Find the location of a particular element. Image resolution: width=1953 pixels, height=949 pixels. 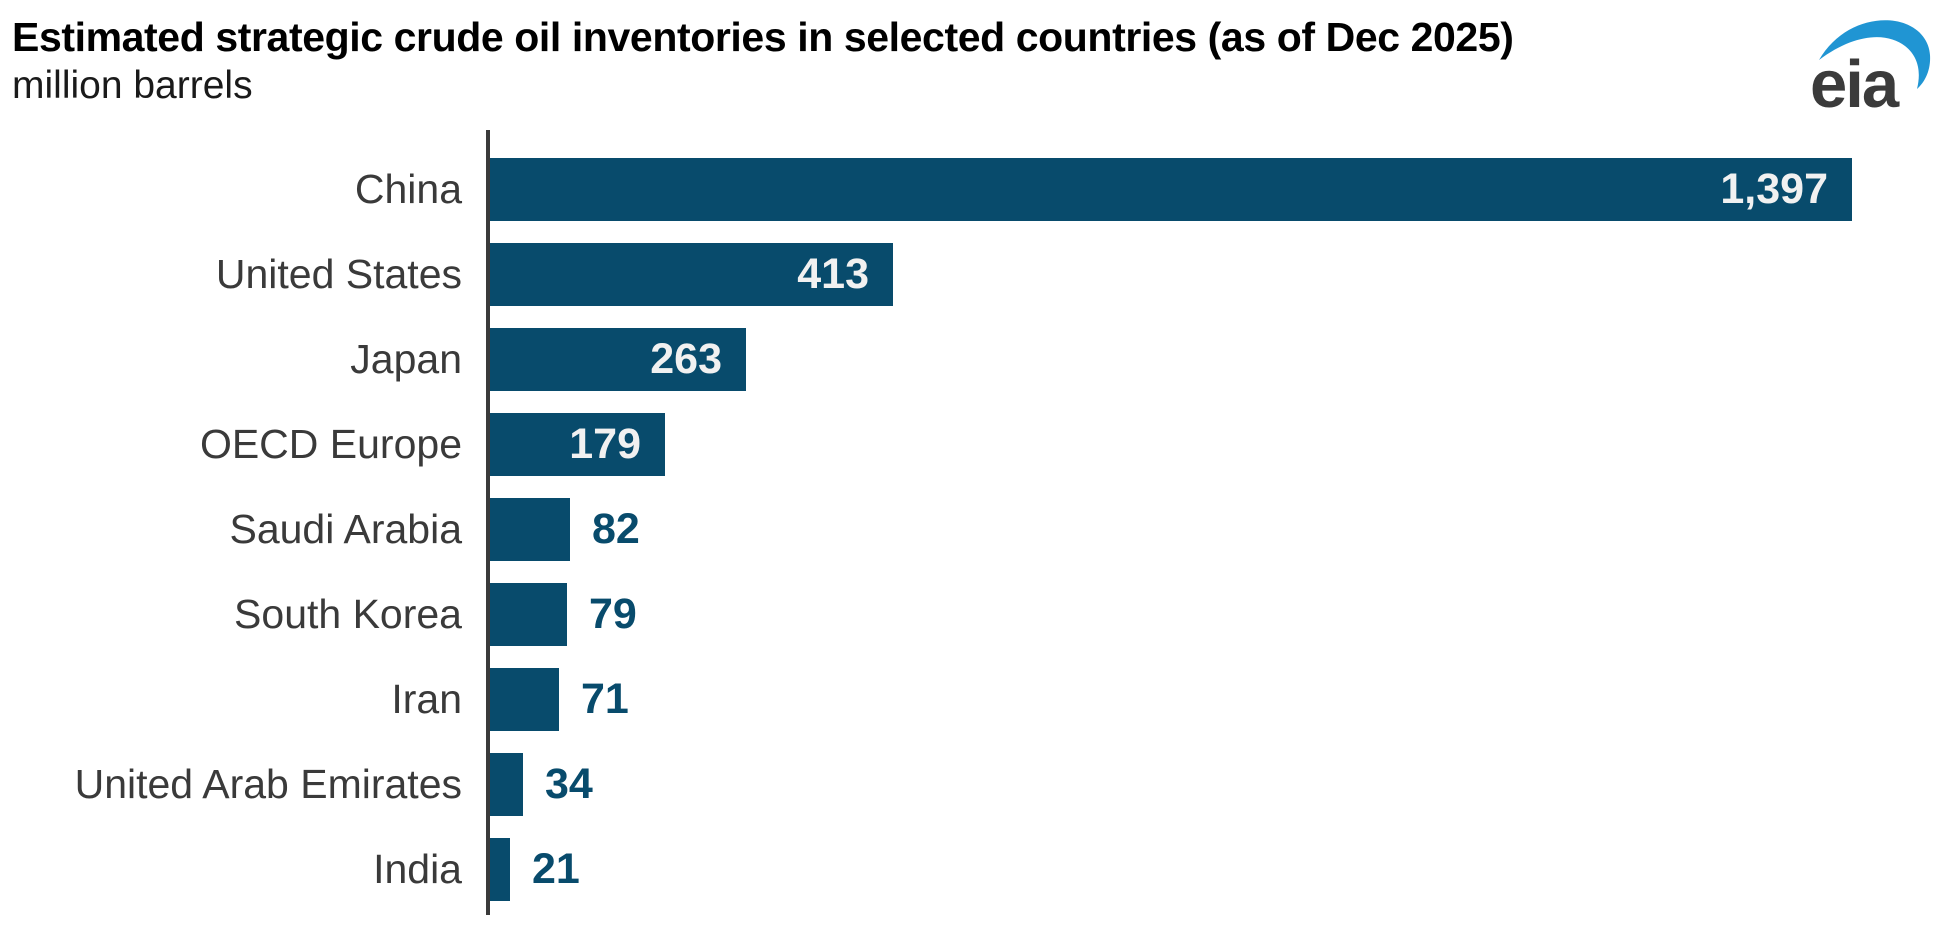

value-label: 263 is located at coordinates (686, 359).